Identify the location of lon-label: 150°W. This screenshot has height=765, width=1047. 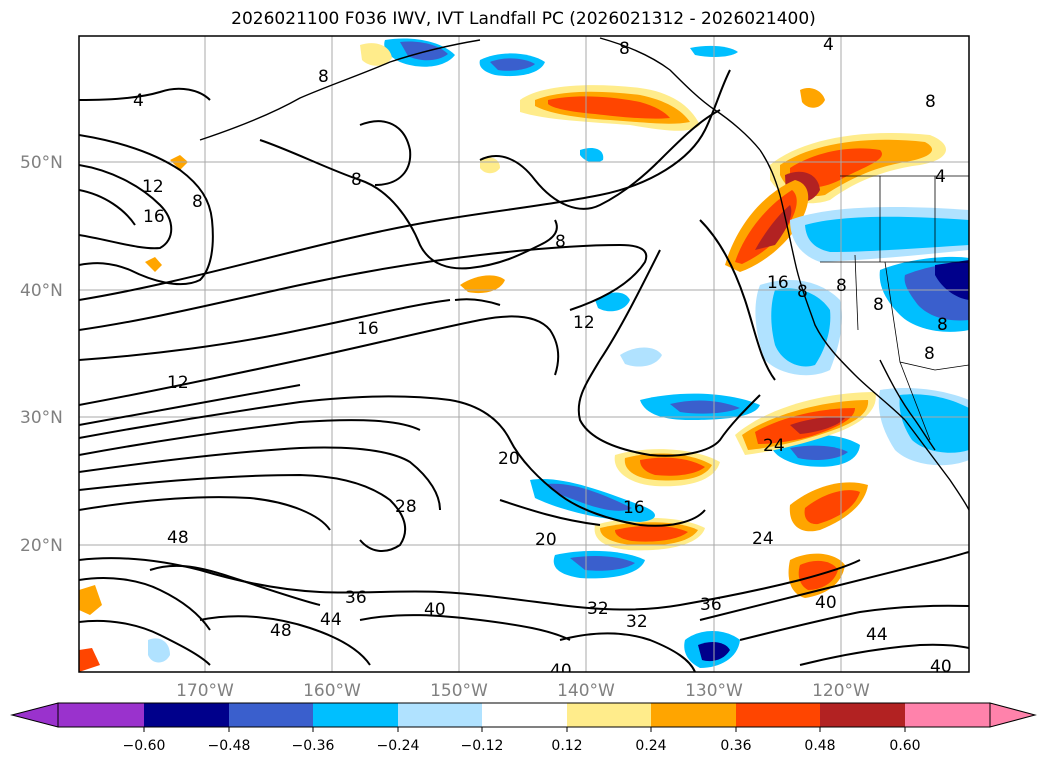
(459, 691).